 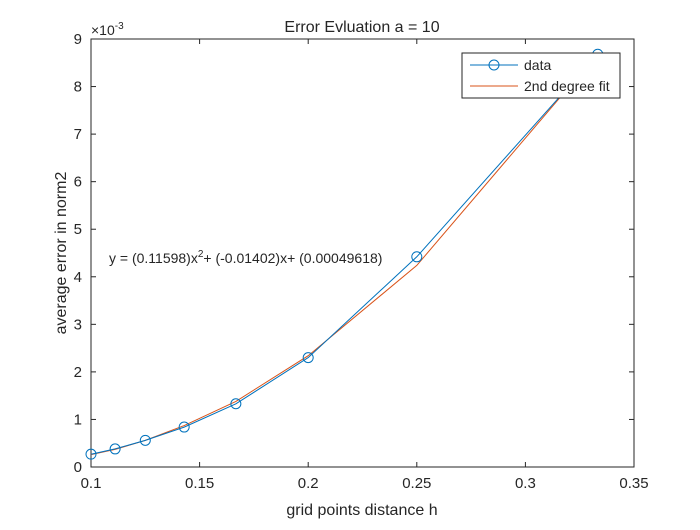 What do you see at coordinates (78, 229) in the screenshot?
I see `y-tick-label: 5` at bounding box center [78, 229].